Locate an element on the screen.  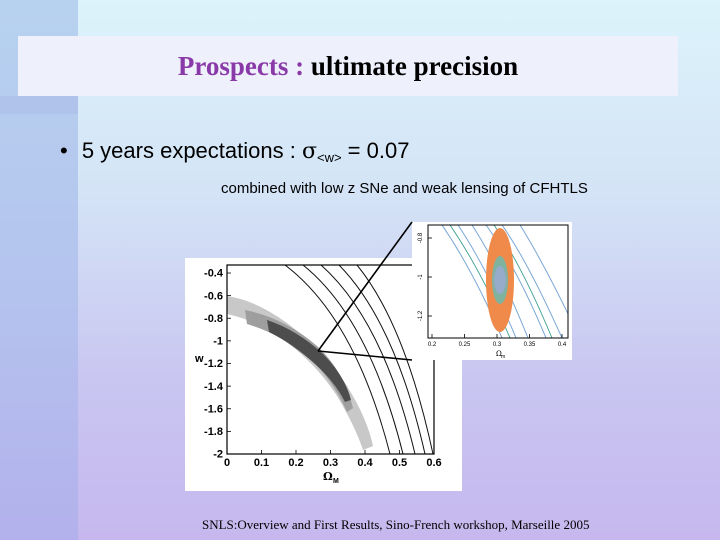
inset-y-ticks: -0.8 -1 -1.2 is located at coordinates (425, 276).